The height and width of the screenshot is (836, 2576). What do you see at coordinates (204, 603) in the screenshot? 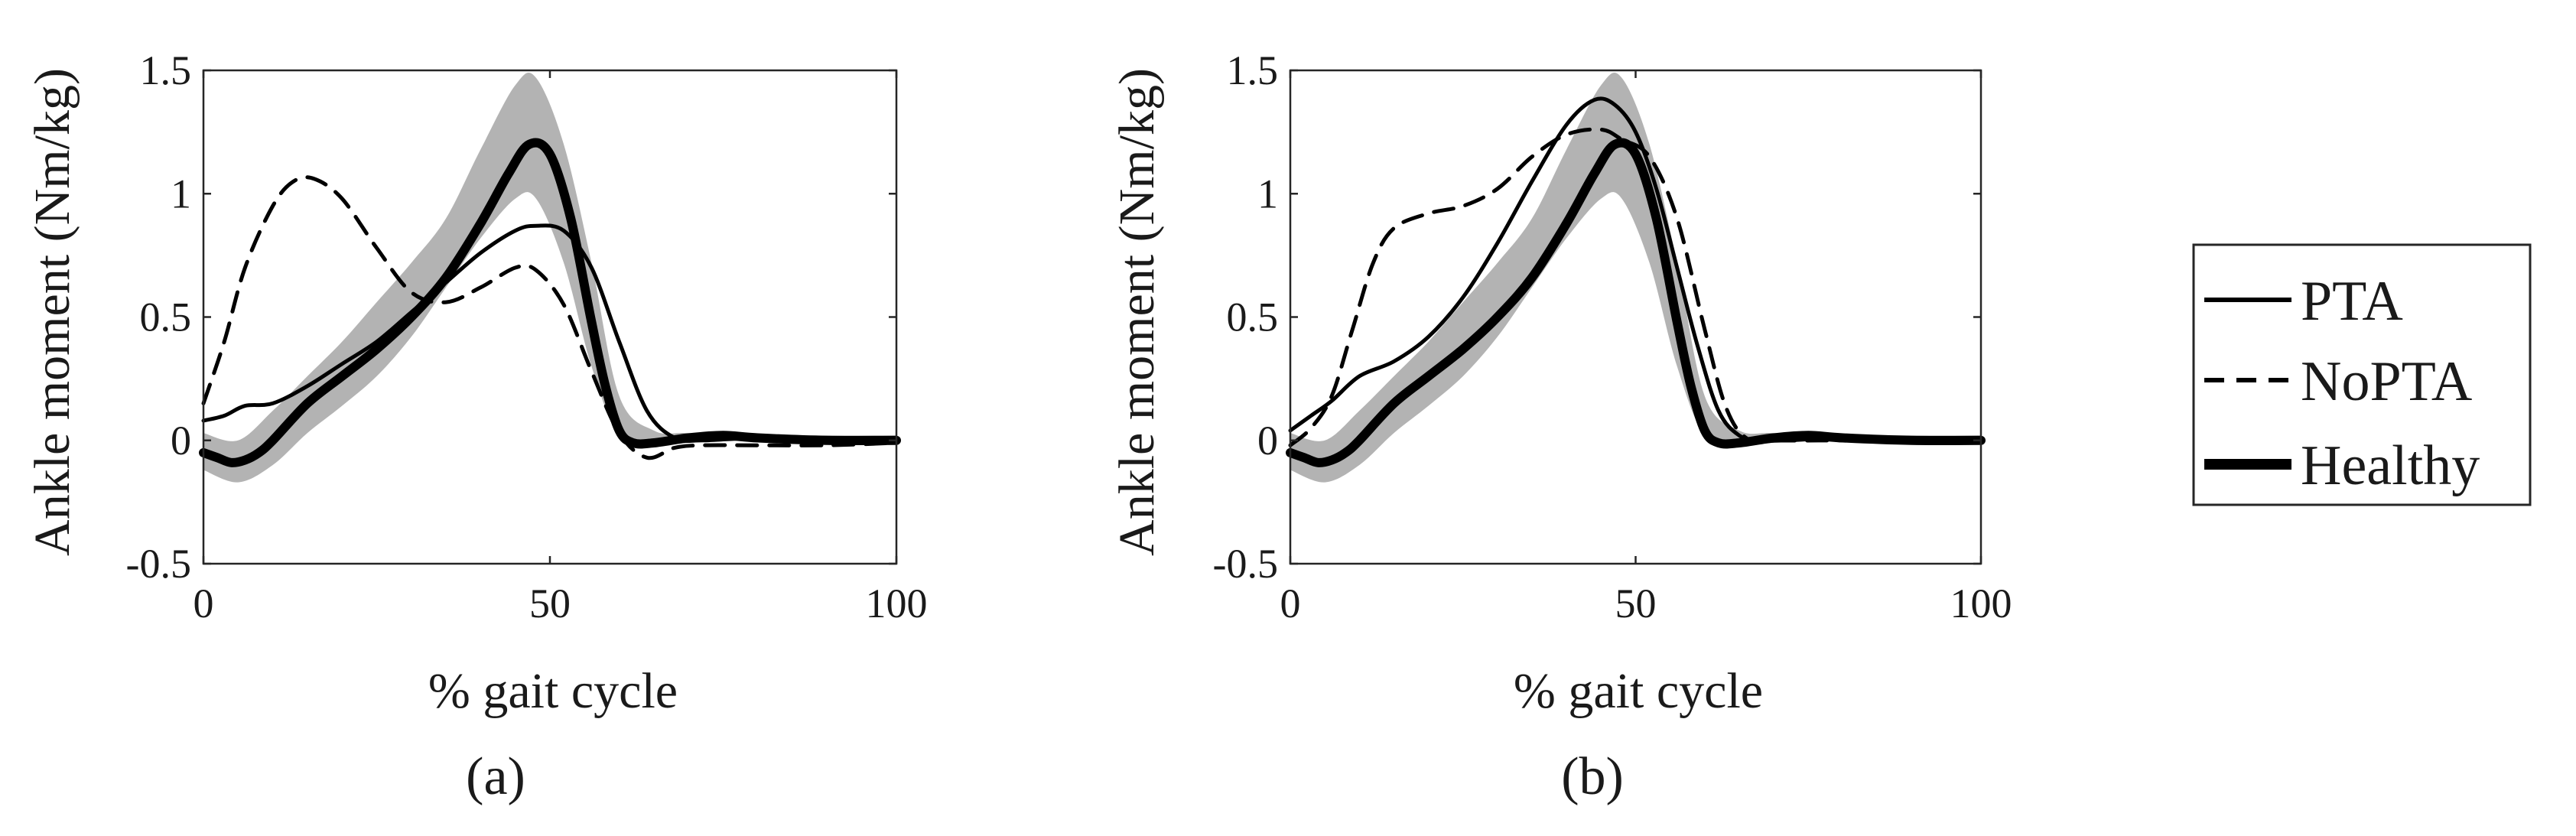
I see `xtick-label-a-0: 0` at bounding box center [204, 603].